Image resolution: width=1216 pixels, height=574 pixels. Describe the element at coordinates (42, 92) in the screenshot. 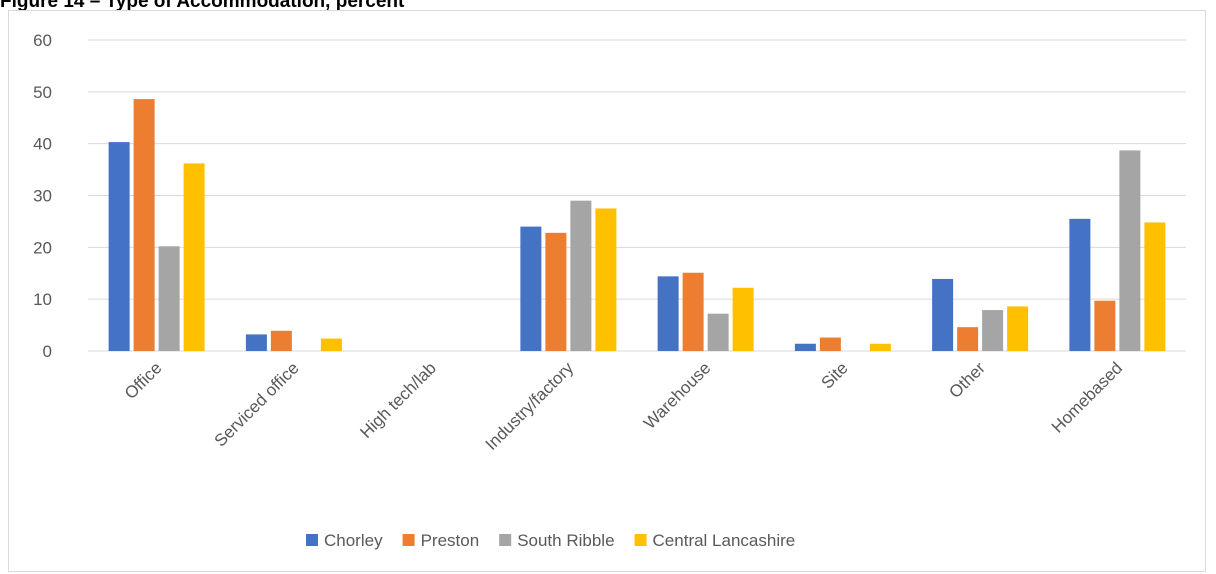

I see `y-tick-label: 50` at that location.